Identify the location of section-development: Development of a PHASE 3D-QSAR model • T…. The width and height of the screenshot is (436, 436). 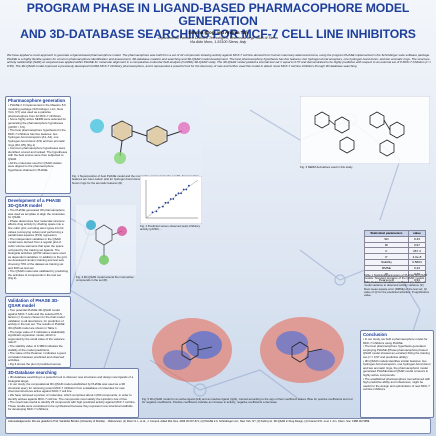
(38, 245).